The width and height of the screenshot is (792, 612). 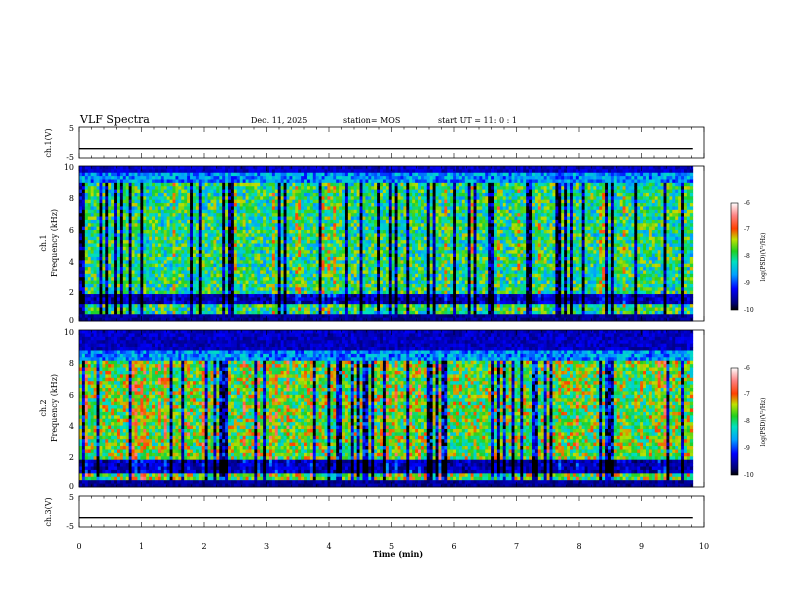 What do you see at coordinates (279, 120) in the screenshot?
I see `date-label: Dec. 11, 2025` at bounding box center [279, 120].